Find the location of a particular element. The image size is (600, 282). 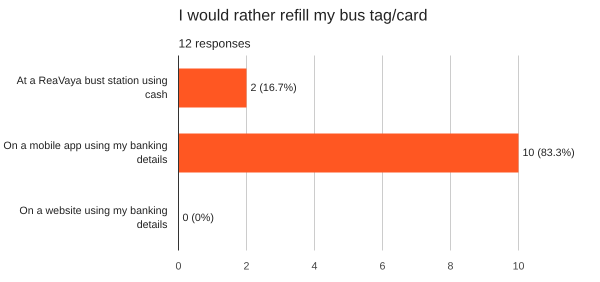

data-label: 0 (0%) is located at coordinates (198, 218).